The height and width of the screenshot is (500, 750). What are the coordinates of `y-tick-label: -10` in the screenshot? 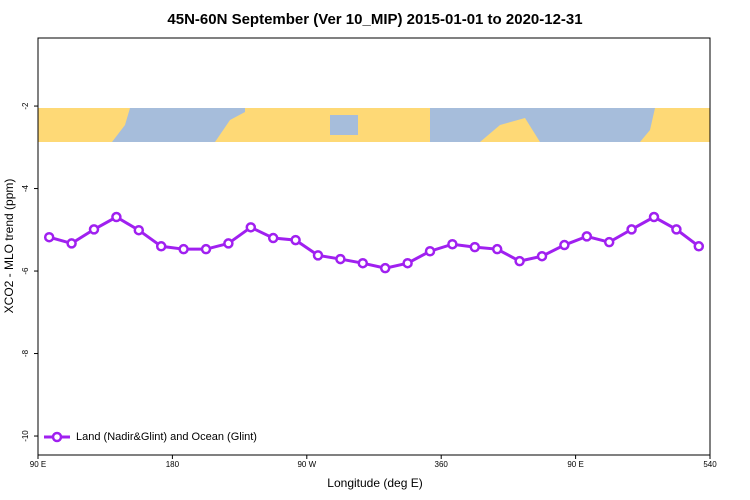 It's located at (25, 436).